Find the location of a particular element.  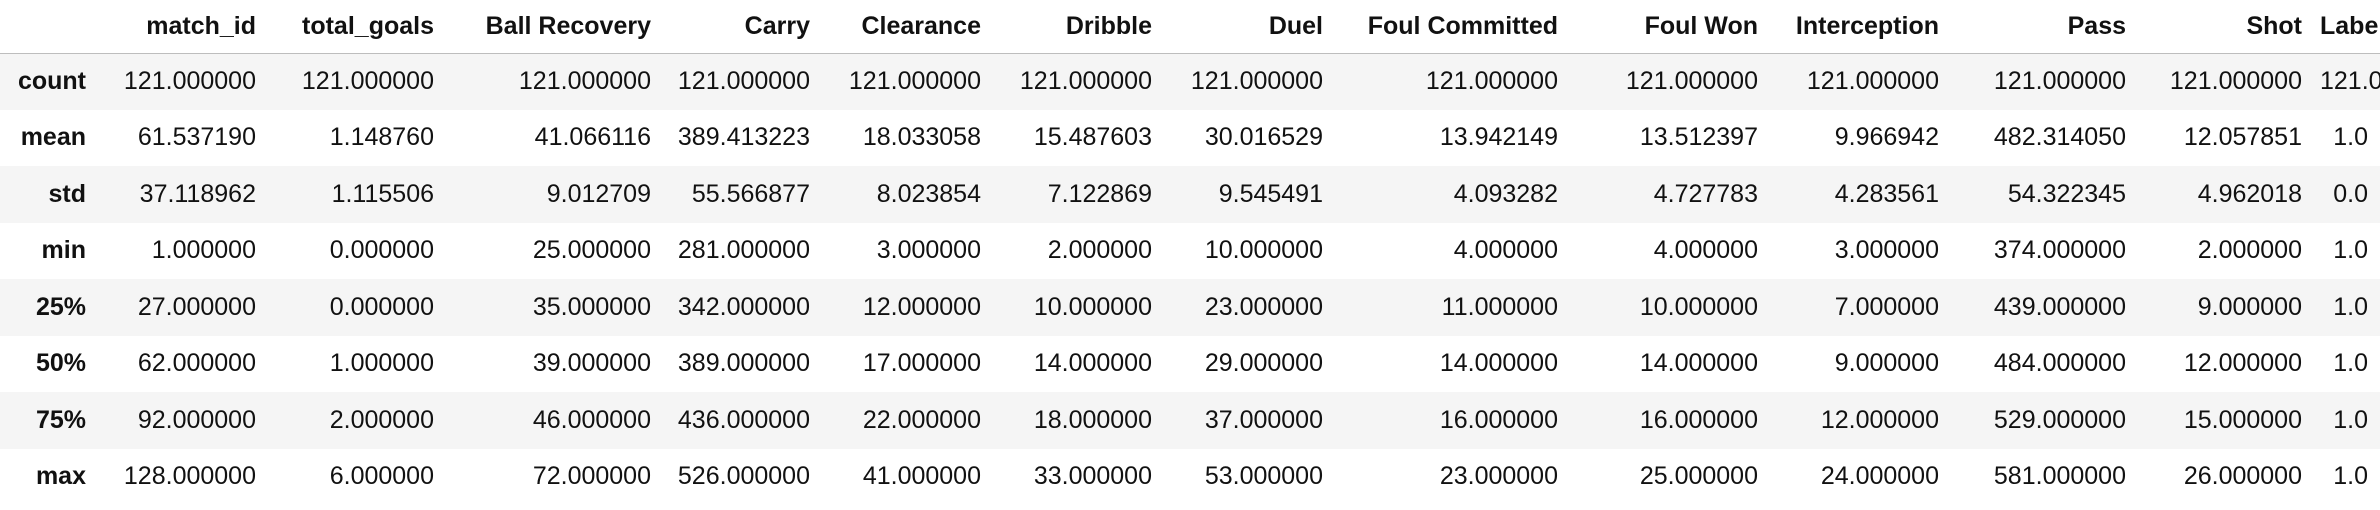

table-cell: 92.000000 is located at coordinates (196, 419).